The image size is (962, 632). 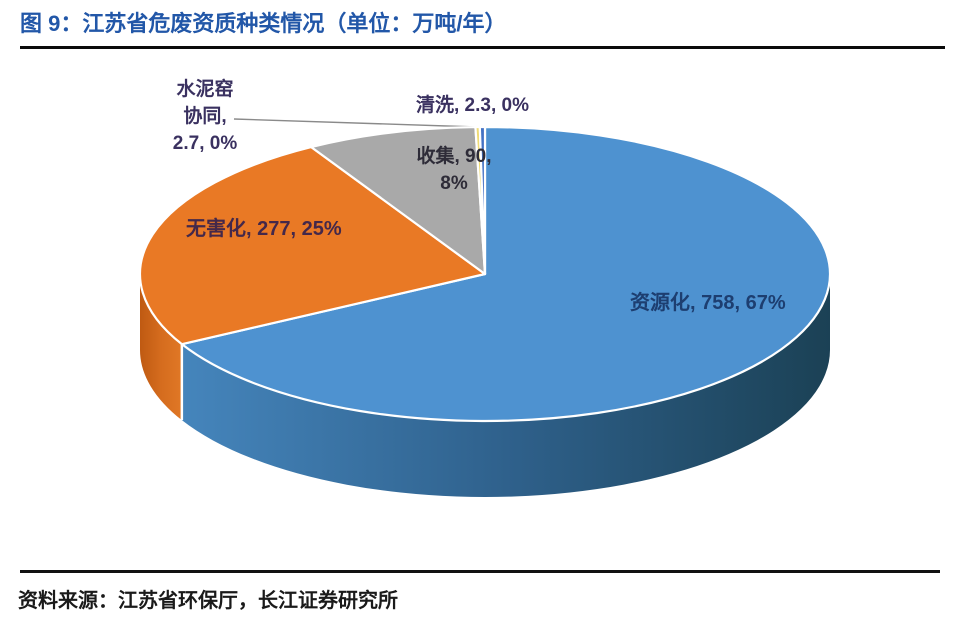 I want to click on label-resource-recovery: 资源化, 758, 67%, so click(x=708, y=303).